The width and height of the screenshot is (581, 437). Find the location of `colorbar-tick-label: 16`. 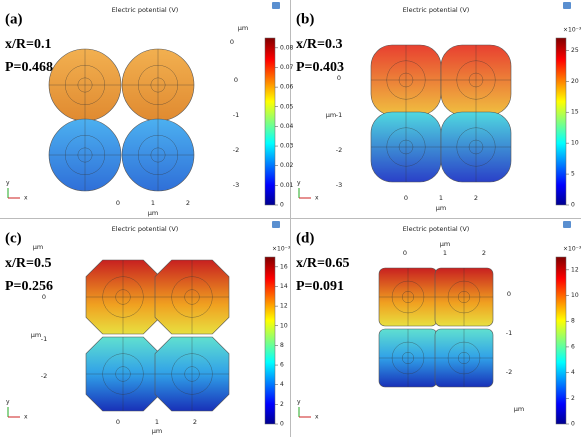

colorbar-tick-label: 16 is located at coordinates (284, 266).